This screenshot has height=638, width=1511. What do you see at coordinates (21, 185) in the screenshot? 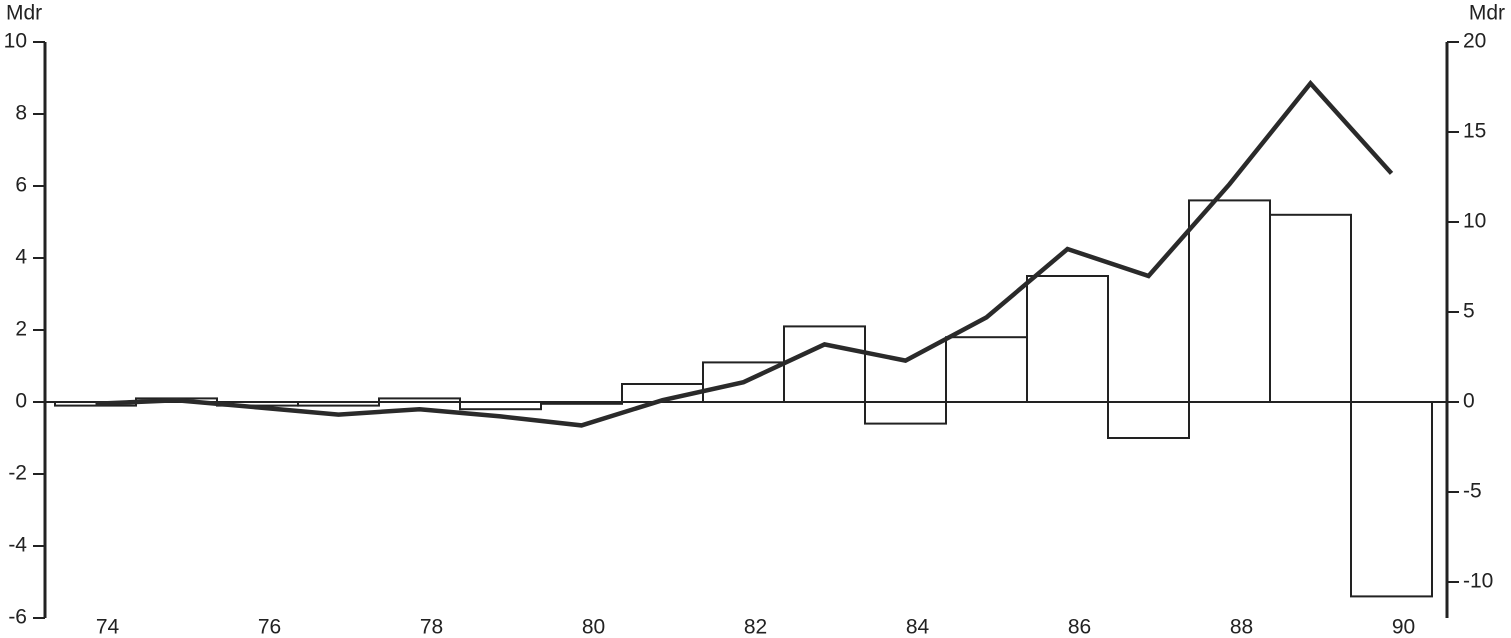
I see `y-tick-label: 6` at bounding box center [21, 185].